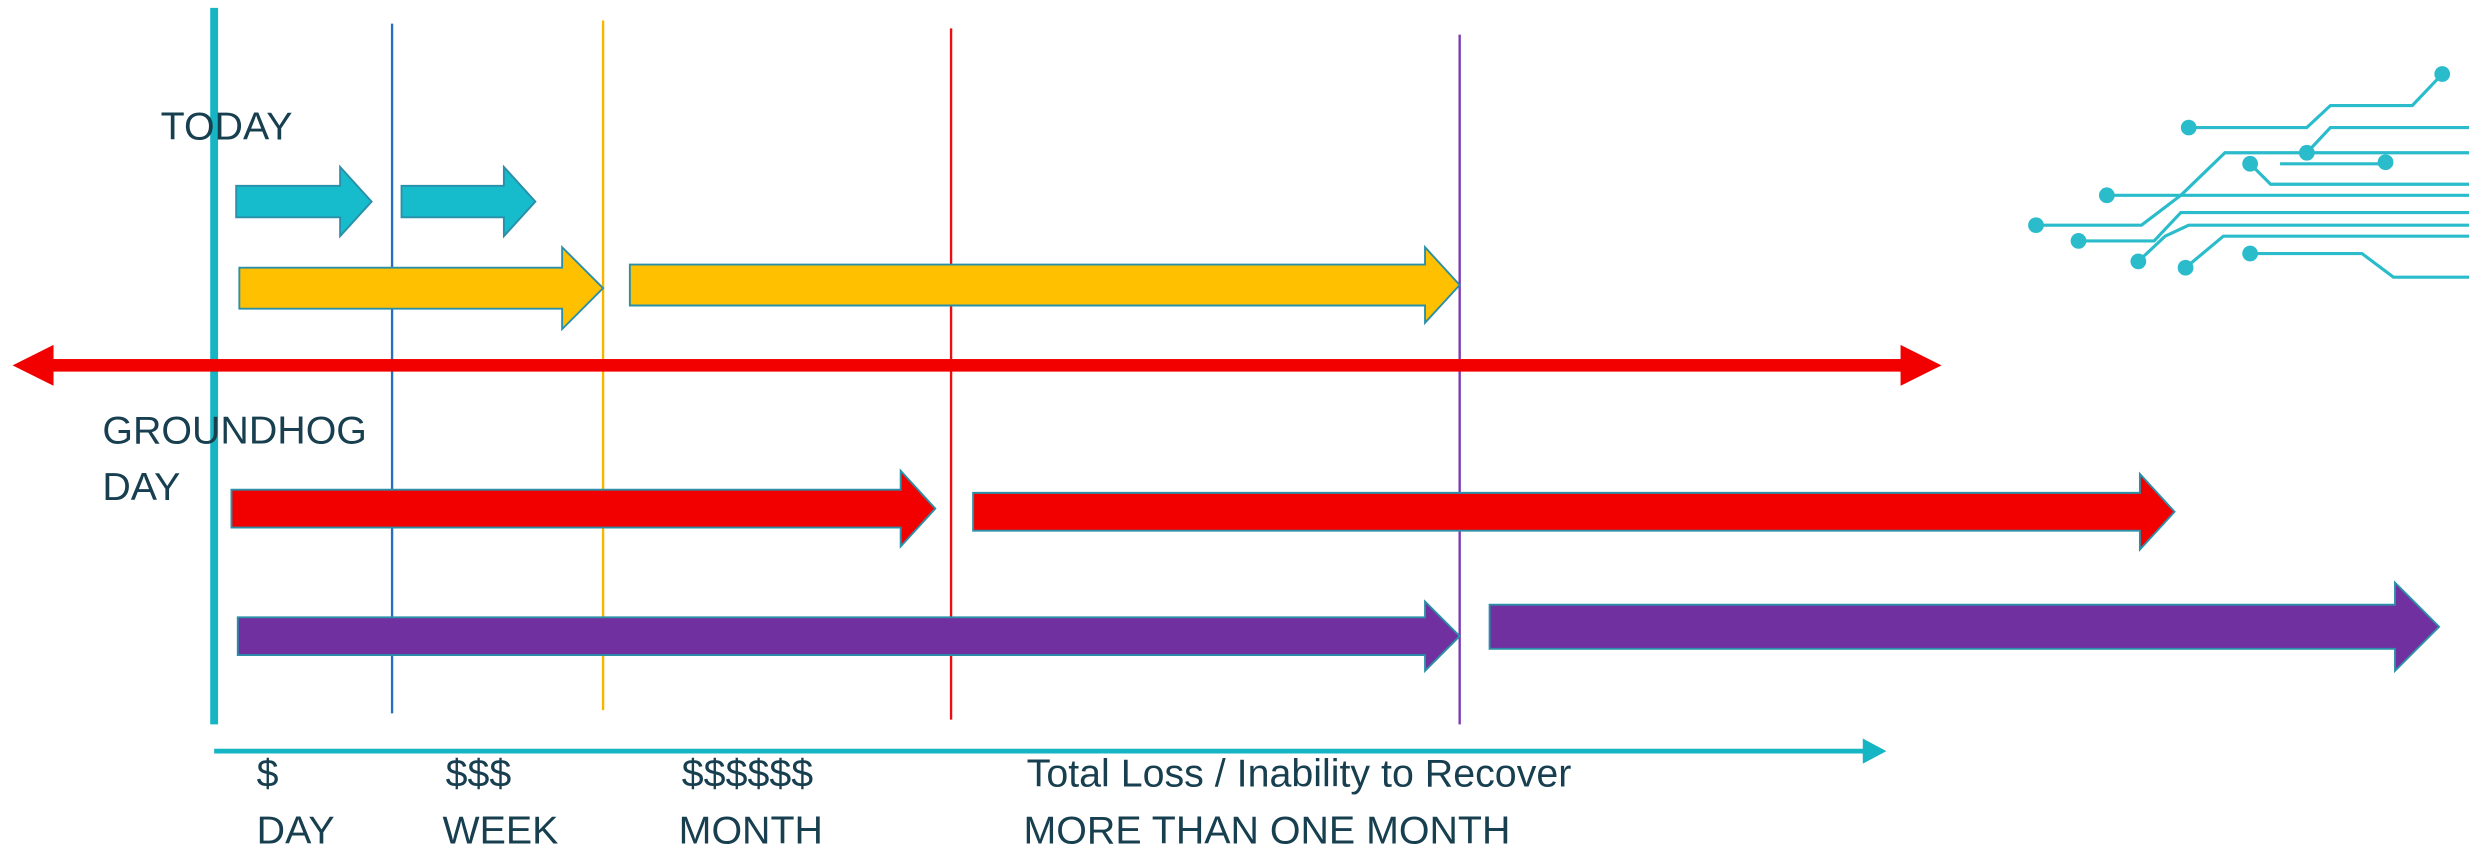  Describe the element at coordinates (1050, 751) in the screenshot. I see `bottom-axis-arrow` at that location.